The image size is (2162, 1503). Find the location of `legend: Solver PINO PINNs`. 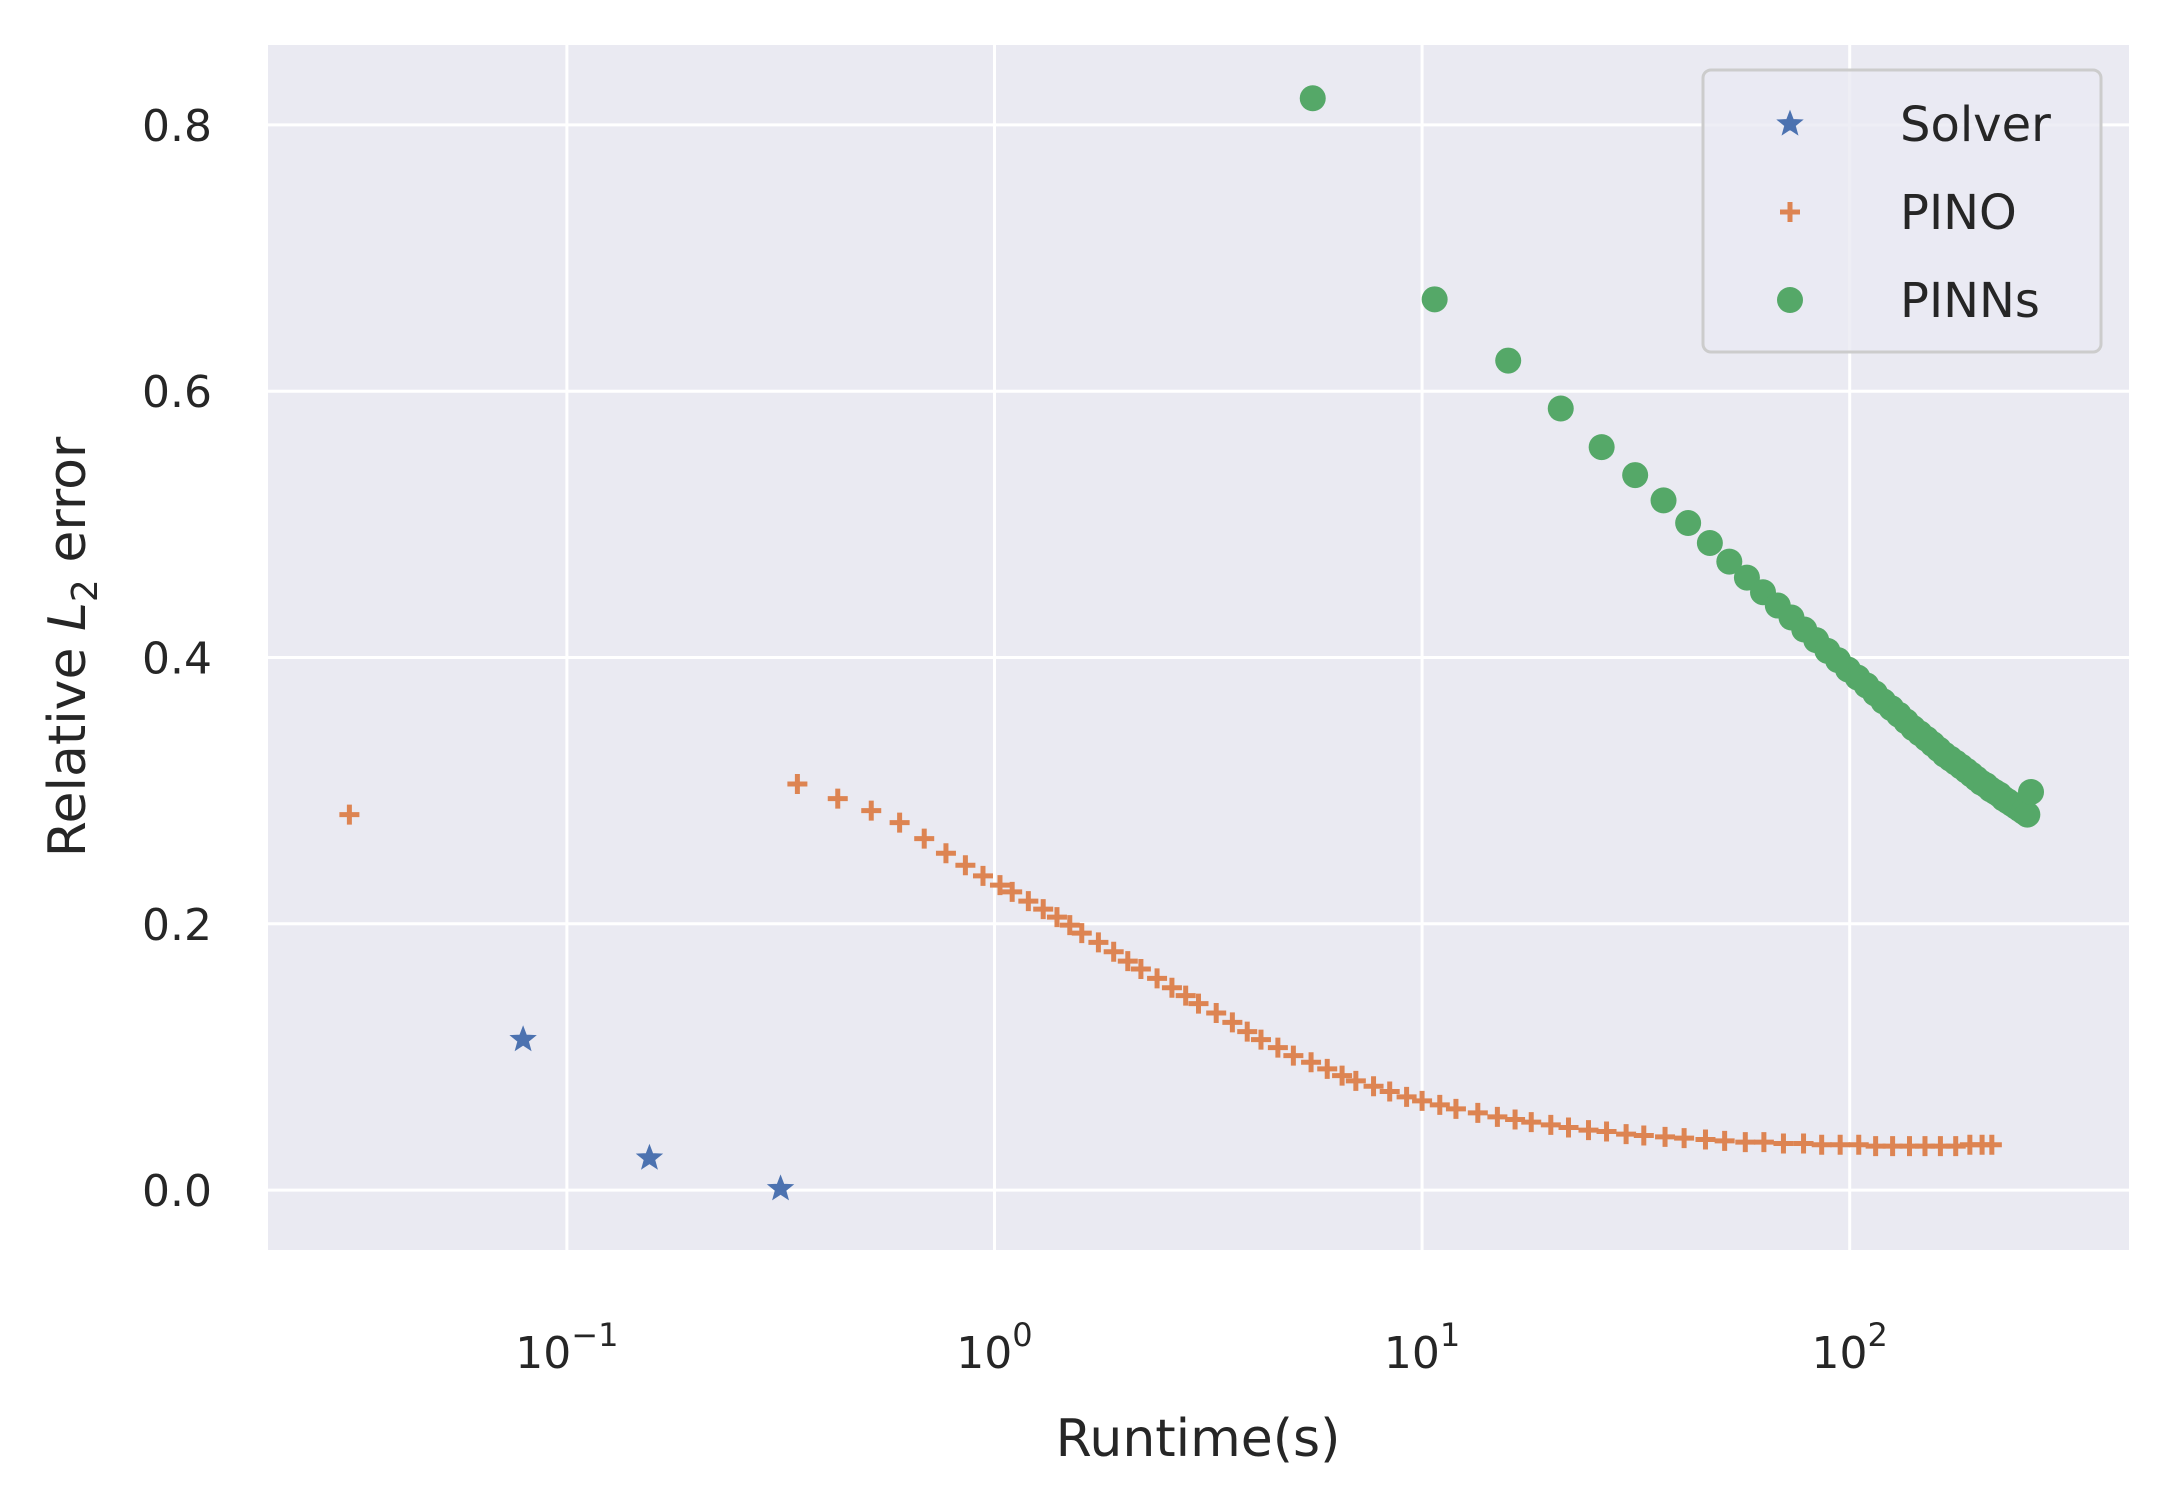

legend: Solver PINO PINNs is located at coordinates (1902, 211).